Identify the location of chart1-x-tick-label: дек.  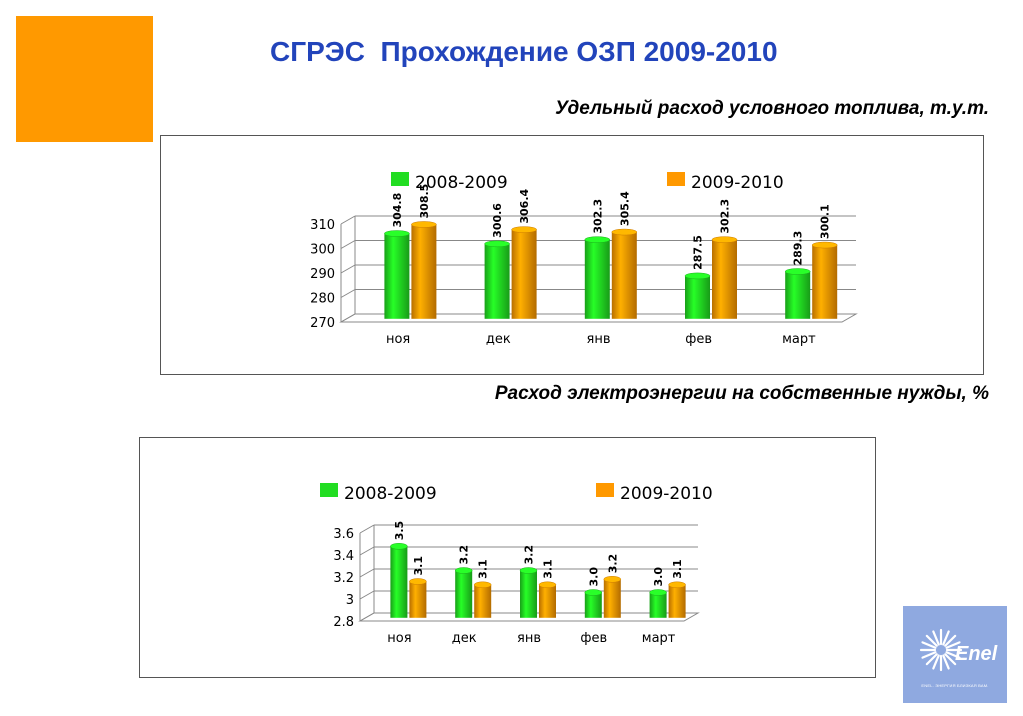
(498, 339).